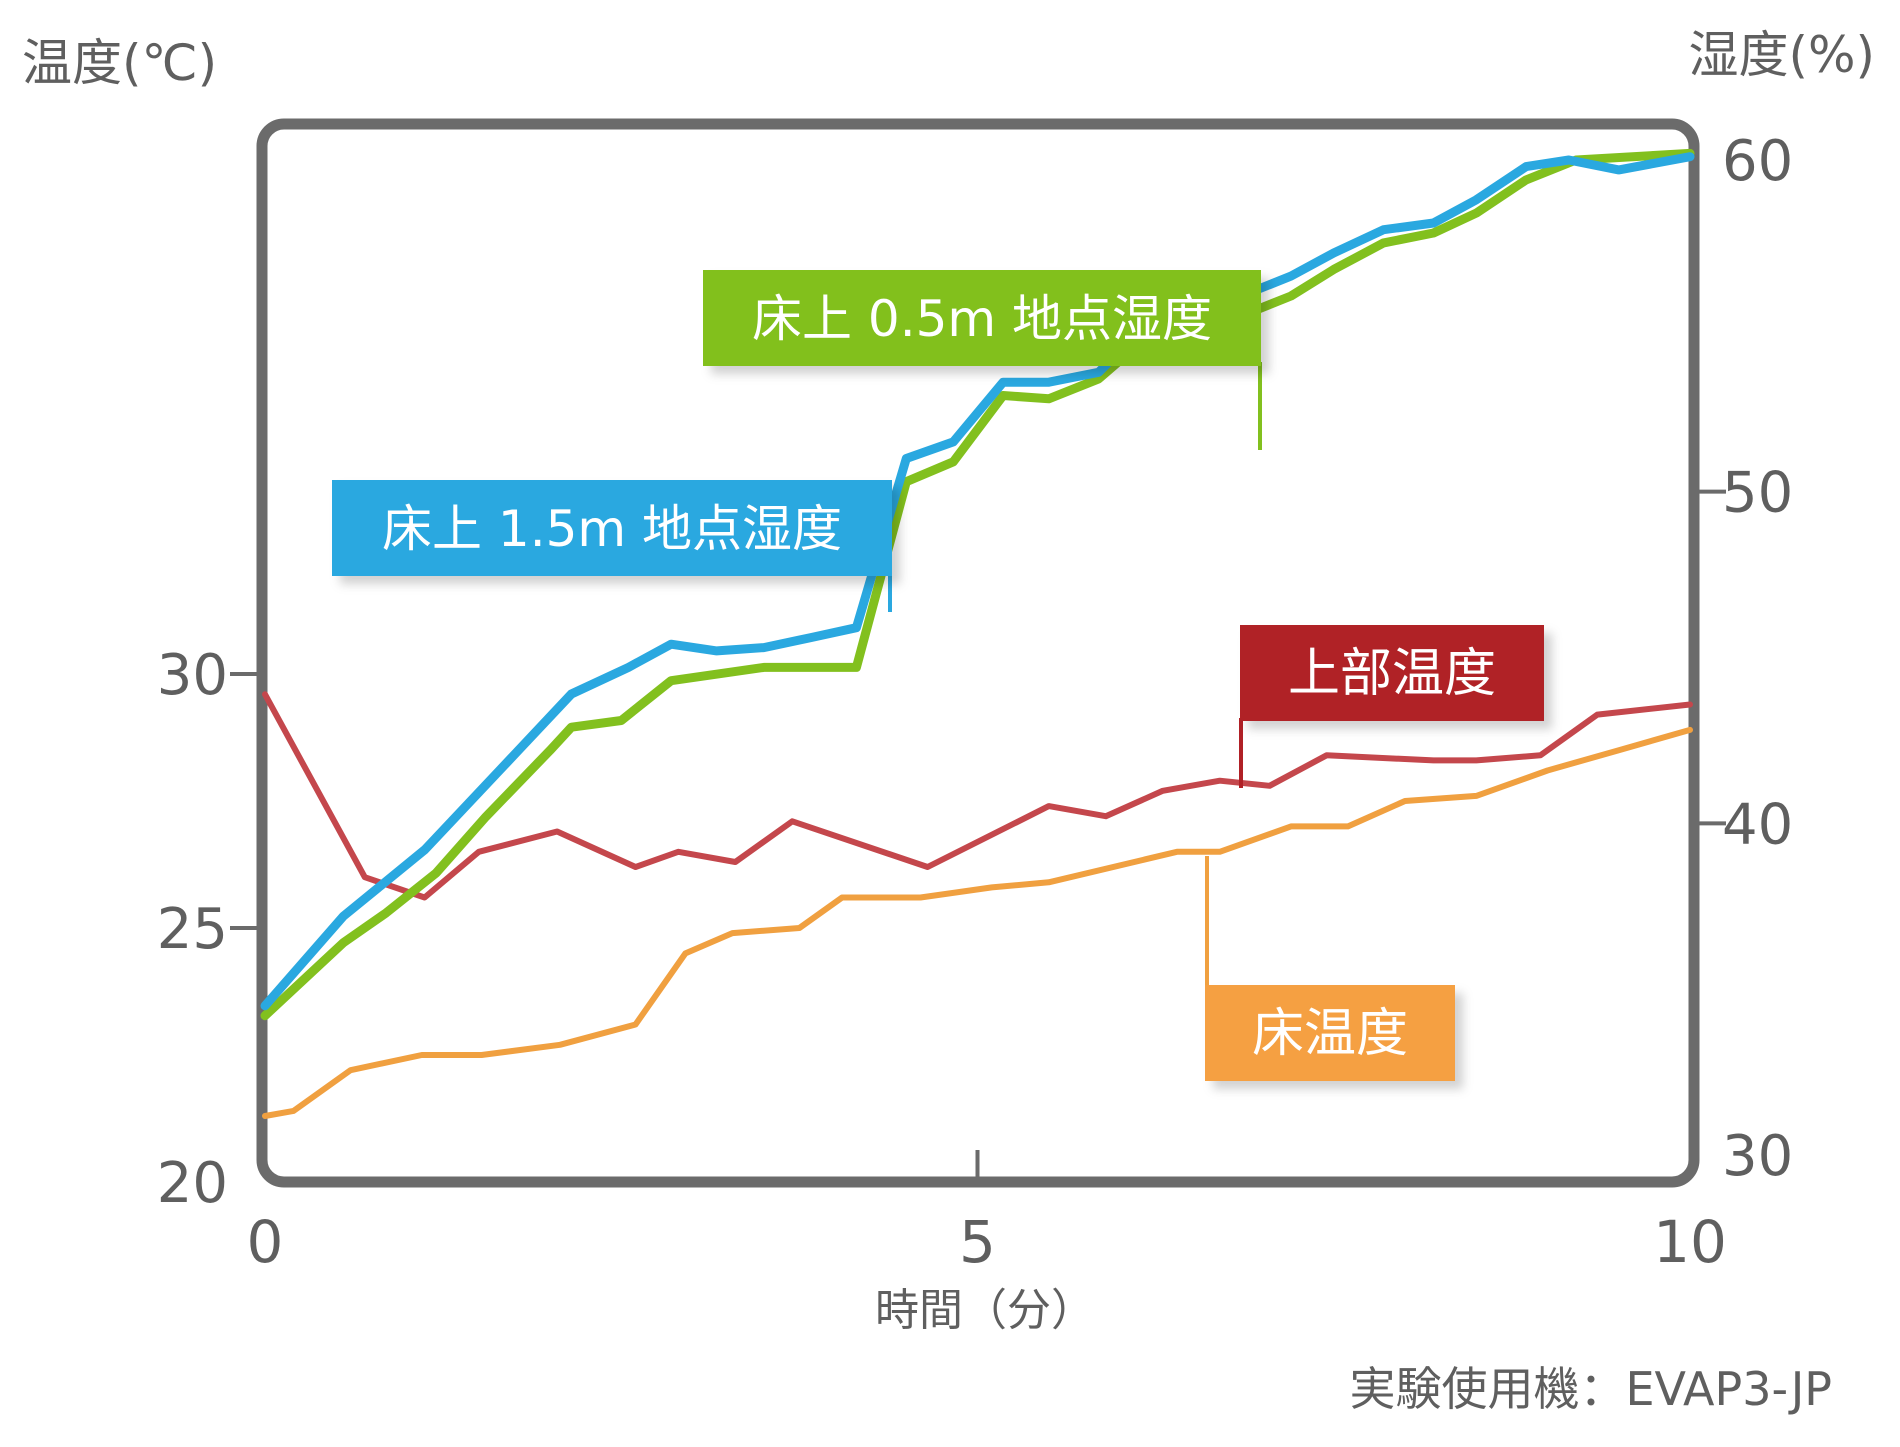 This screenshot has width=1900, height=1447. What do you see at coordinates (1757, 659) in the screenshot?
I see `y-right-tick-labels: 30 40 50 60` at bounding box center [1757, 659].